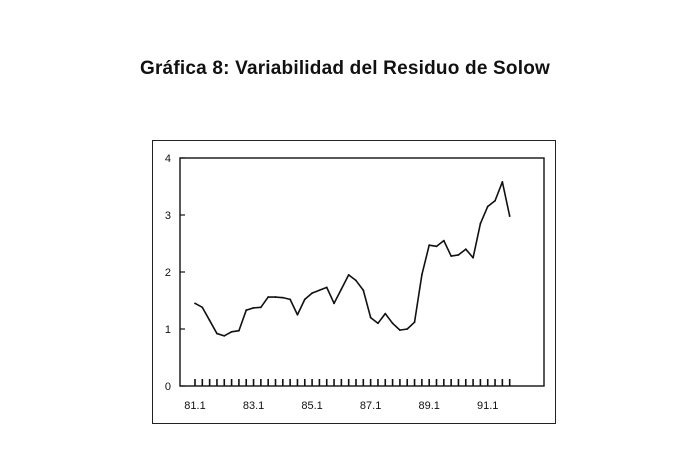 Image resolution: width=690 pixels, height=467 pixels. What do you see at coordinates (253, 406) in the screenshot?
I see `x-tick-label-1: 83.1` at bounding box center [253, 406].